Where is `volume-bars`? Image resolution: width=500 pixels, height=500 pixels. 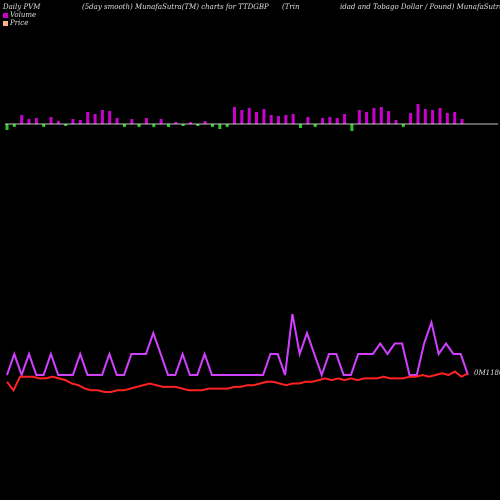
volume-bars is located at coordinates (234, 117).